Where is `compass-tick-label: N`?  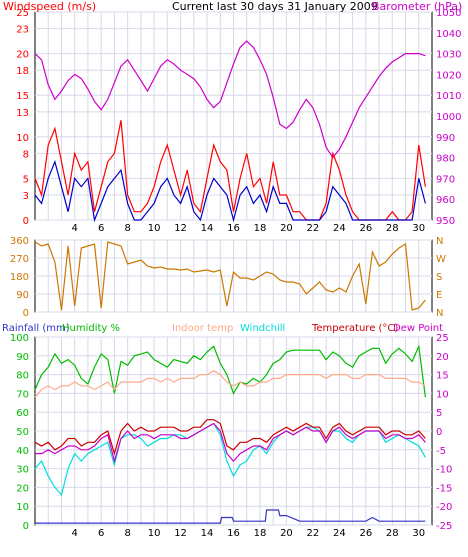 compass-tick-label: N is located at coordinates (439, 313).